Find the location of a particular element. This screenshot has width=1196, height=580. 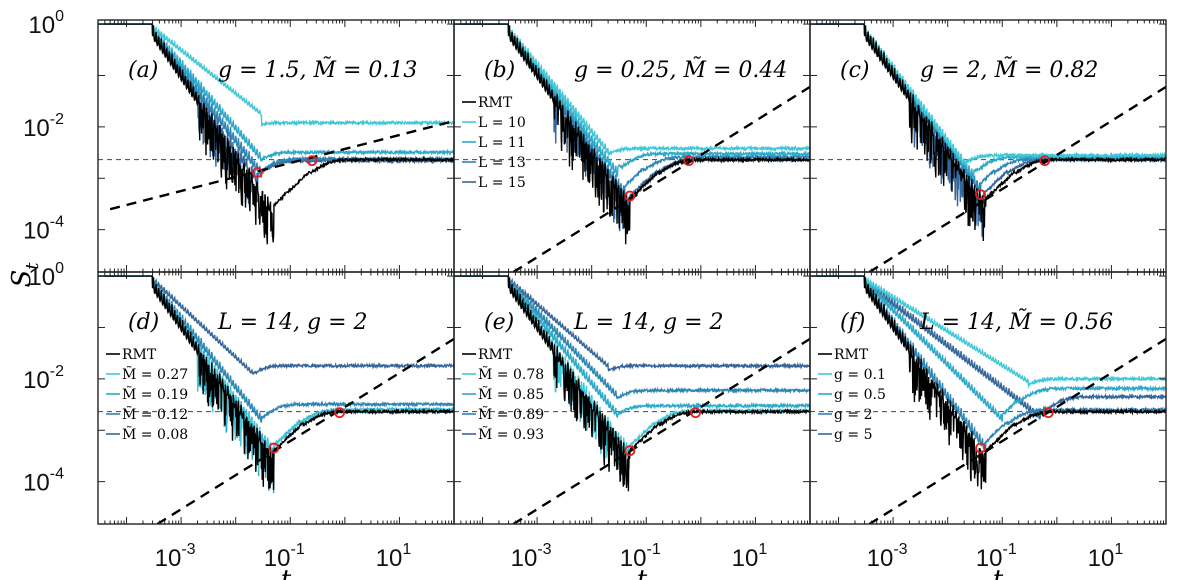

panel-title: g = 2, M̃ = 0.82 is located at coordinates (1009, 70).